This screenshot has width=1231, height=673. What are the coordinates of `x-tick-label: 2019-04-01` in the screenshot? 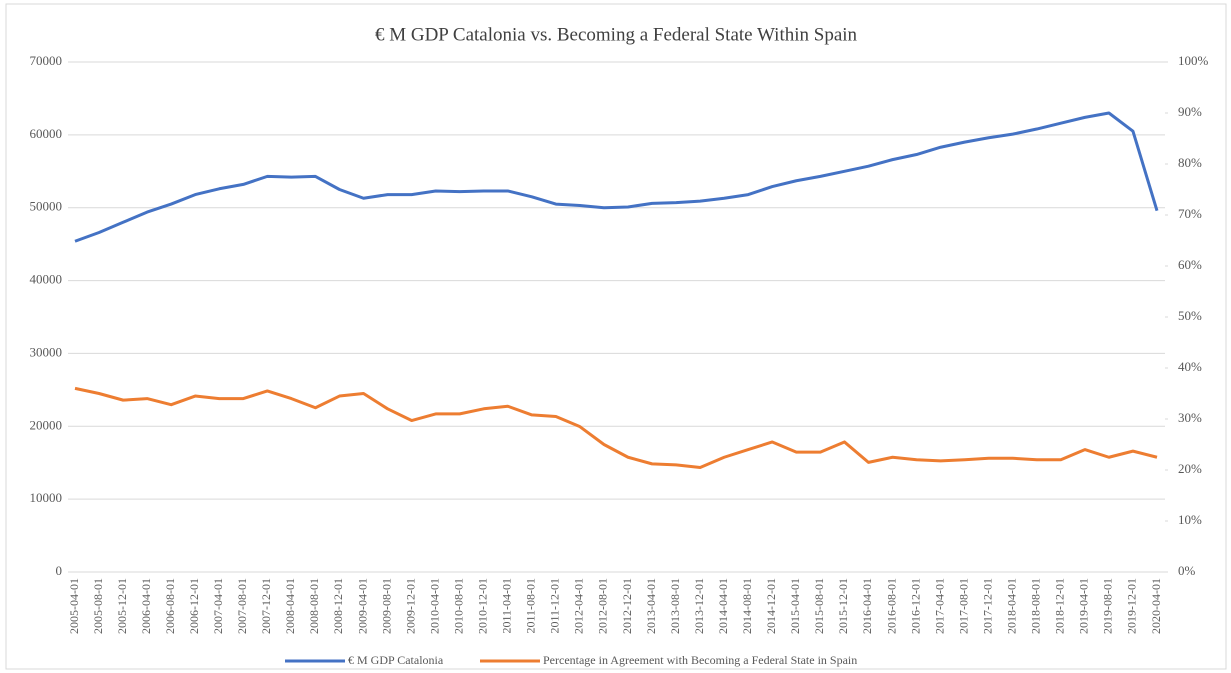 It's located at (1084, 606).